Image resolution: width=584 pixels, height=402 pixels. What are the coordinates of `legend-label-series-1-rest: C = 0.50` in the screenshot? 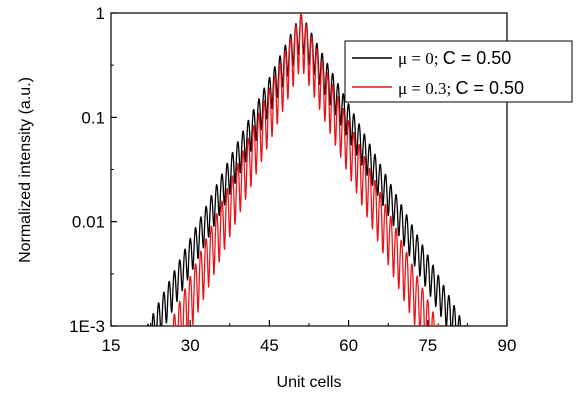 It's located at (477, 58).